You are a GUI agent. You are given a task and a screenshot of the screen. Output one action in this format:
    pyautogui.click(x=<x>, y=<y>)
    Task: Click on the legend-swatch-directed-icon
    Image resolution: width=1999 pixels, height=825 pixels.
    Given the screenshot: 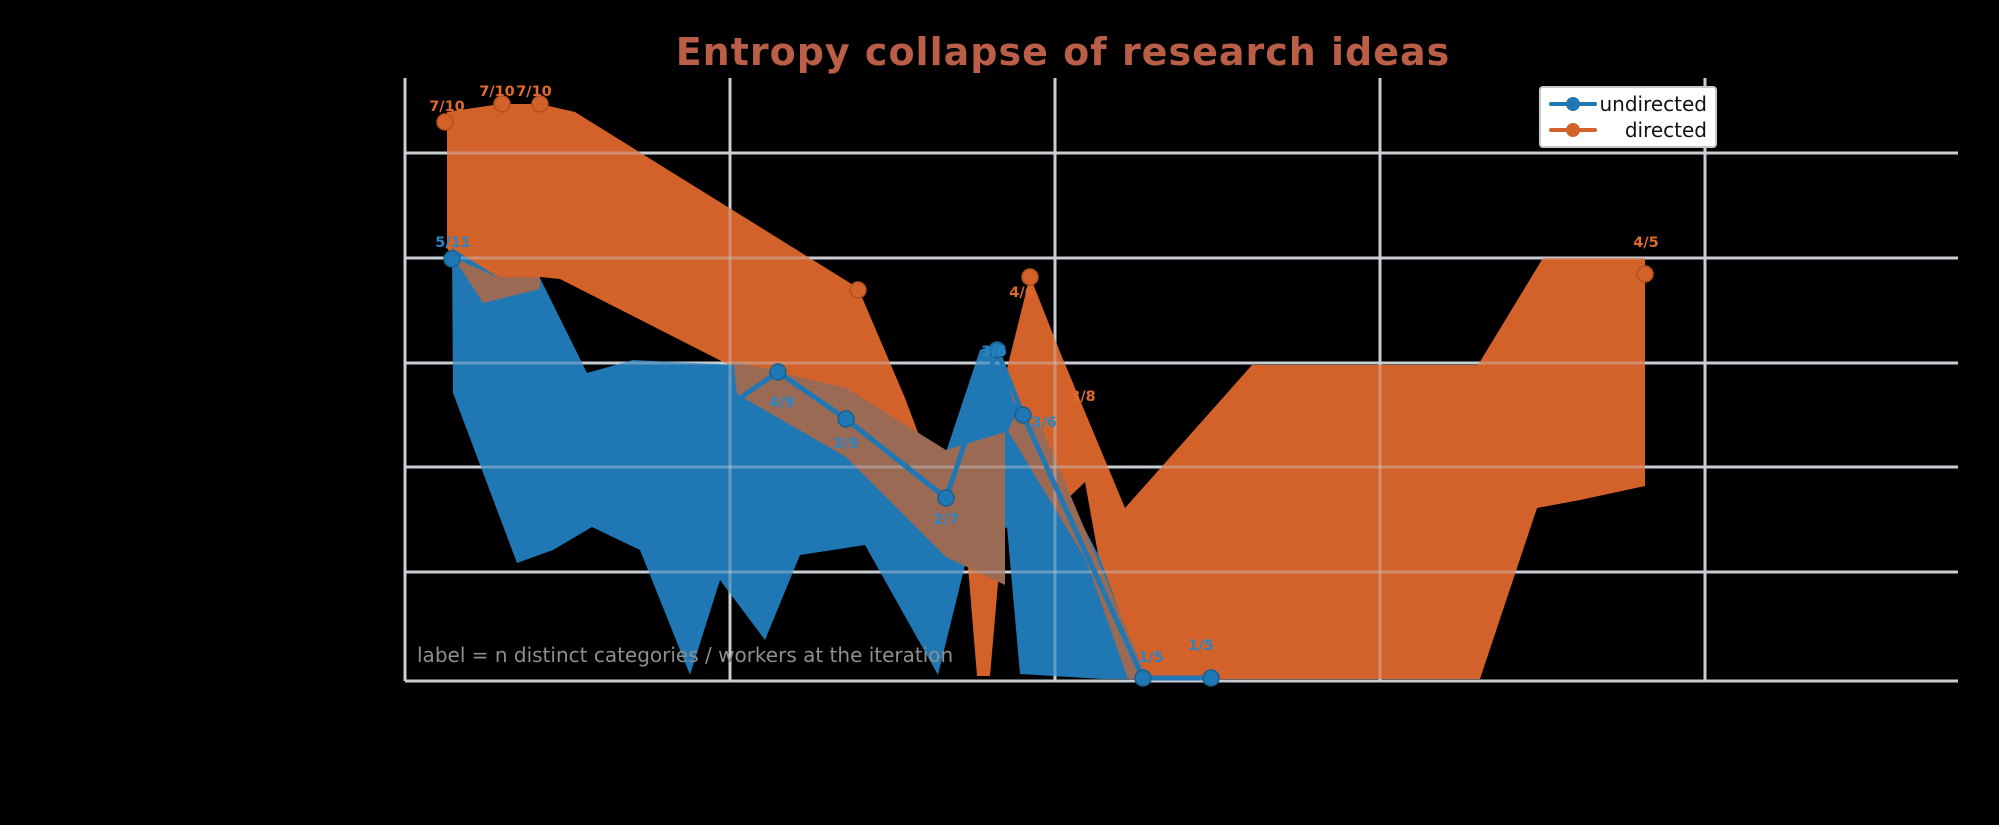 What is the action you would take?
    pyautogui.click(x=1573, y=130)
    